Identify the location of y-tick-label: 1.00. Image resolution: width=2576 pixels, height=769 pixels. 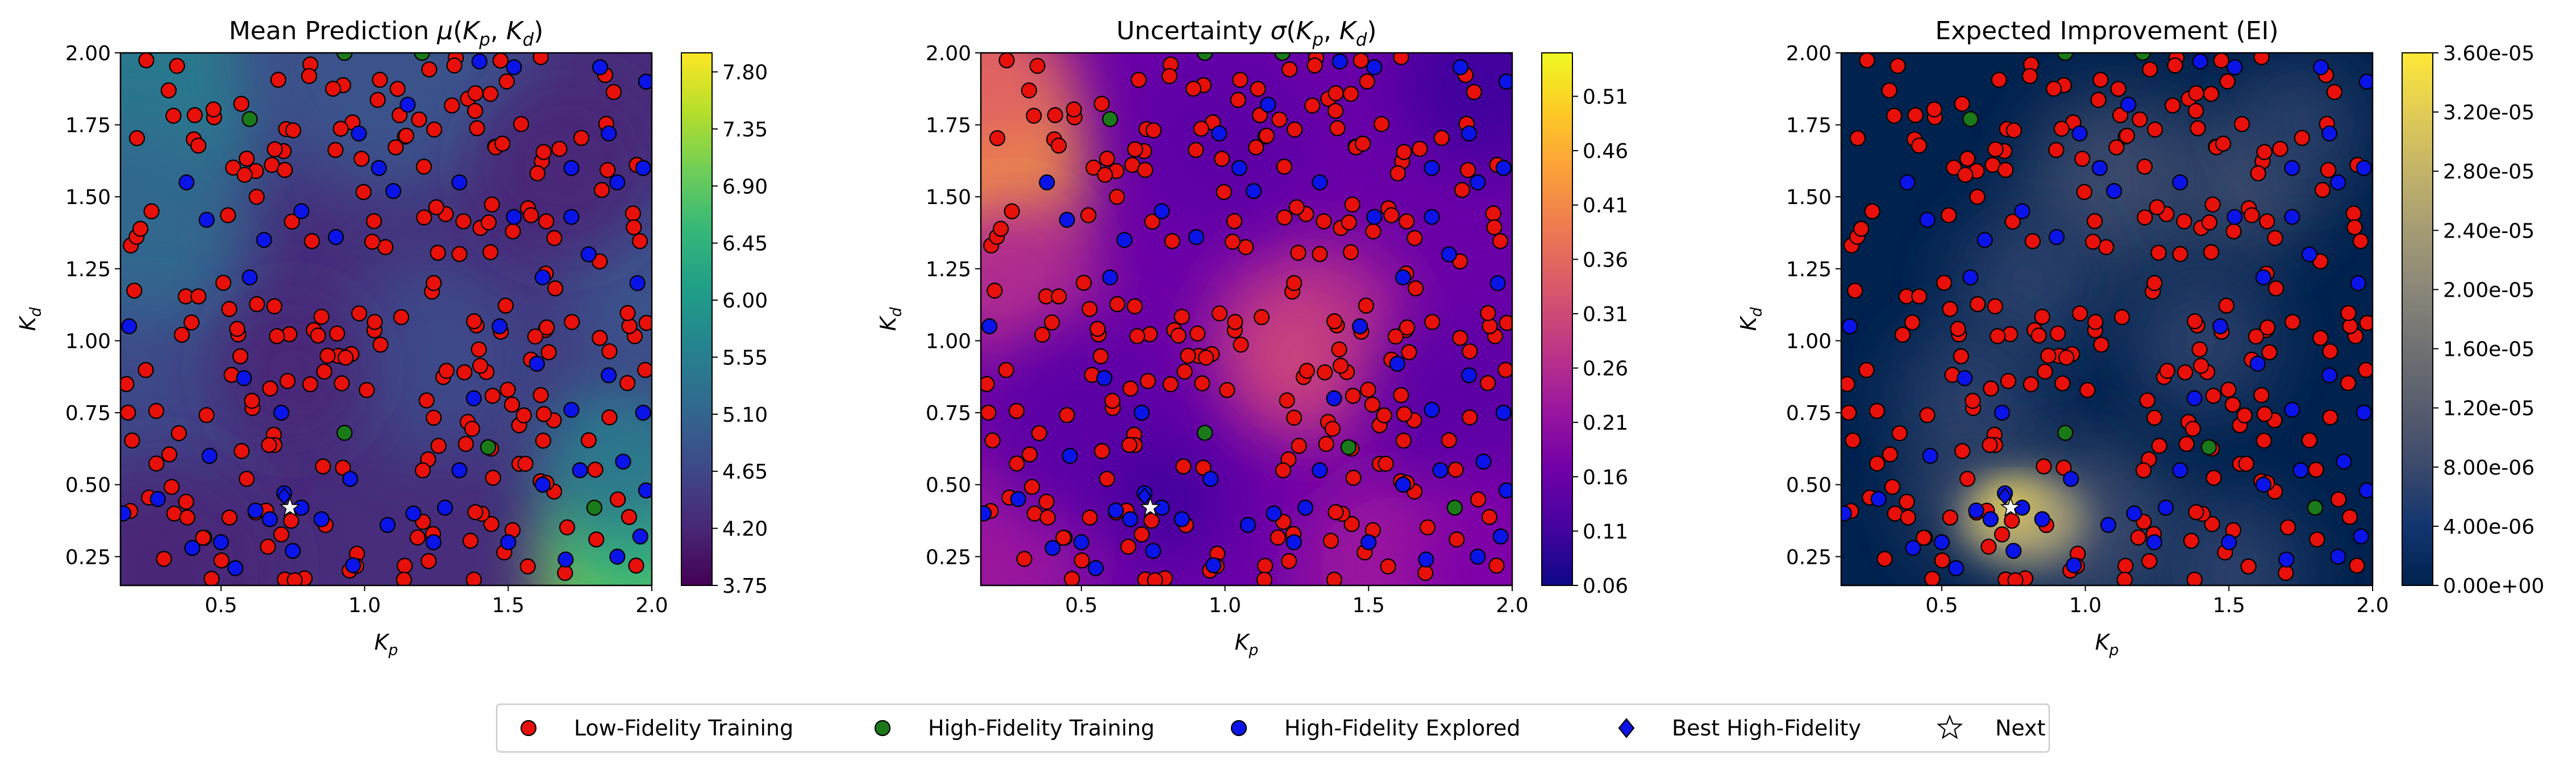
(88, 341).